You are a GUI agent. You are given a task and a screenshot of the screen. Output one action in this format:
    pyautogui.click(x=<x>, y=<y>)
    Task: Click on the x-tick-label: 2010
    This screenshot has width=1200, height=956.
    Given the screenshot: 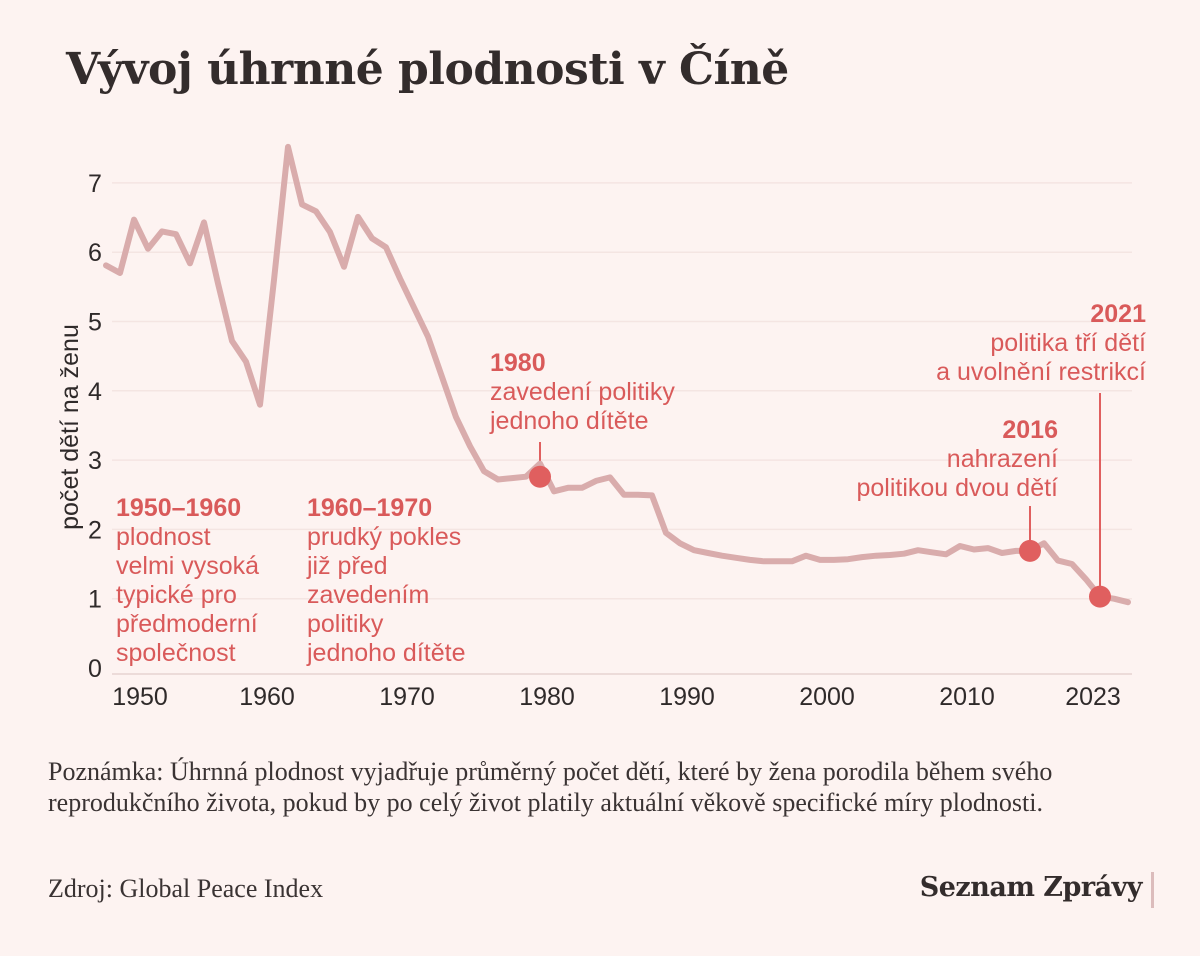 What is the action you would take?
    pyautogui.click(x=967, y=697)
    